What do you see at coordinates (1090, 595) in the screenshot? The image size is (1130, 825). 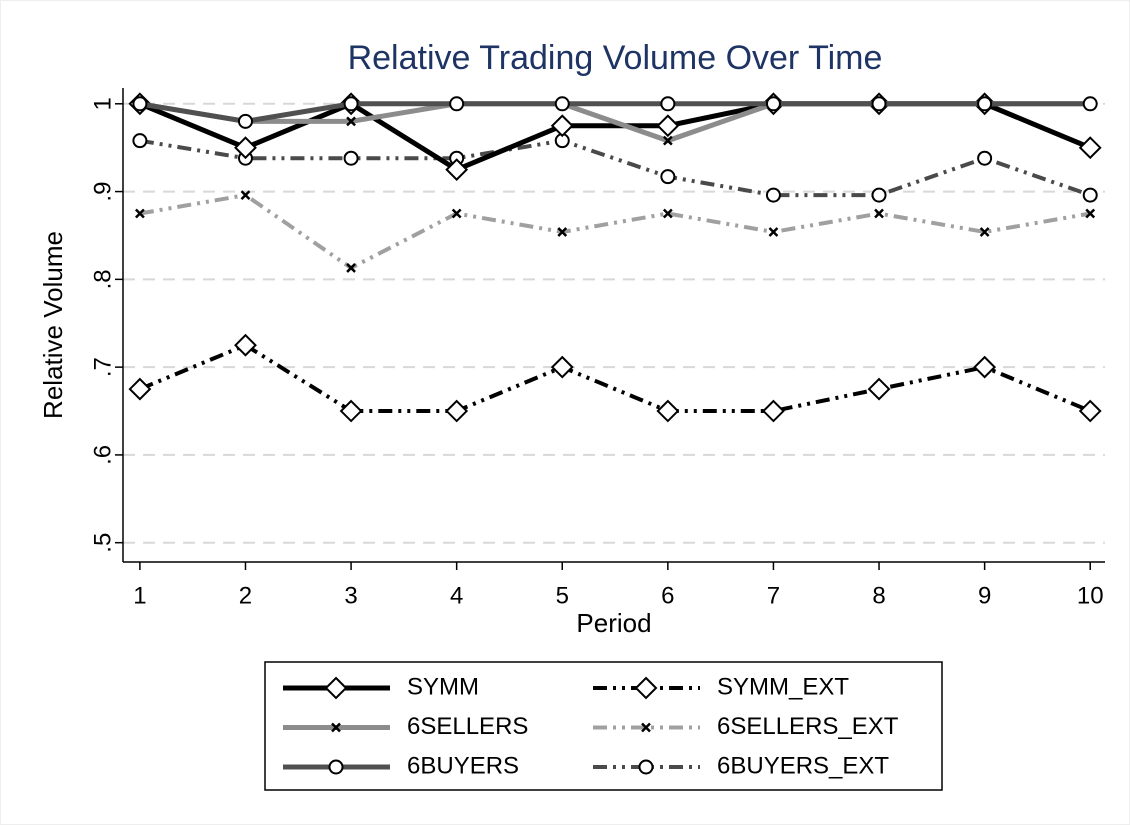 I see `x-tick-label: 10` at bounding box center [1090, 595].